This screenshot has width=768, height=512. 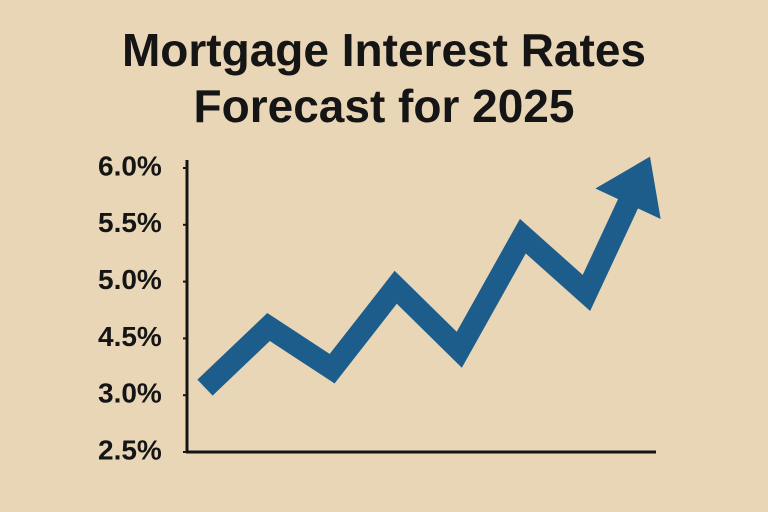 I want to click on arrow-head, so click(x=628, y=187).